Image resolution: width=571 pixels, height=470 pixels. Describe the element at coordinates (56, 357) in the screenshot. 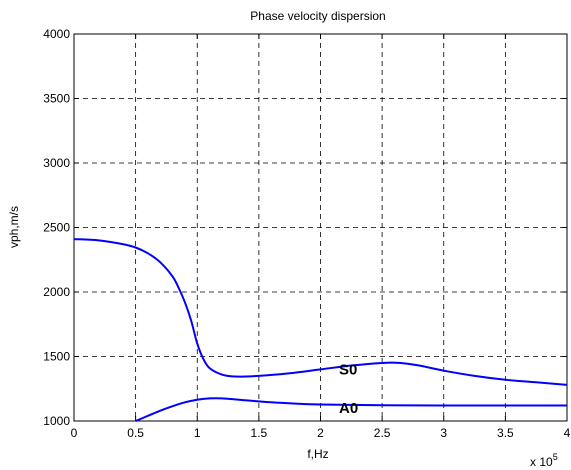

I see `y-tick-label: 1500` at that location.